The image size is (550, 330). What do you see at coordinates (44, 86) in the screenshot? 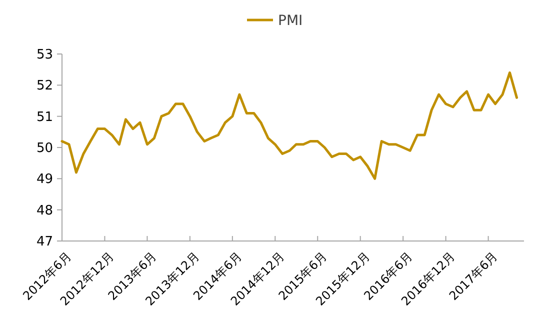
I see `y-tick-label: 52` at bounding box center [44, 86].